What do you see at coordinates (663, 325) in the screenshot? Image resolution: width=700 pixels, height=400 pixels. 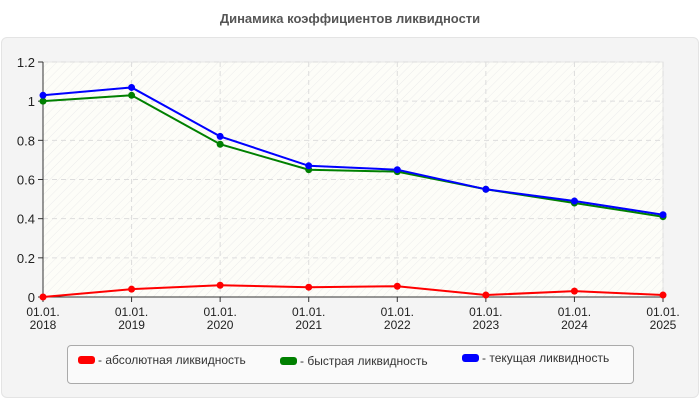 I see `x-tick-label: 2025` at bounding box center [663, 325].